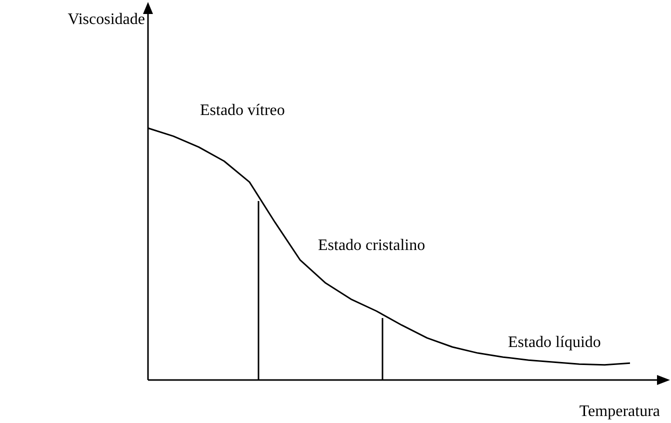 The image size is (671, 423). Describe the element at coordinates (106, 19) in the screenshot. I see `text: Viscosidade` at that location.